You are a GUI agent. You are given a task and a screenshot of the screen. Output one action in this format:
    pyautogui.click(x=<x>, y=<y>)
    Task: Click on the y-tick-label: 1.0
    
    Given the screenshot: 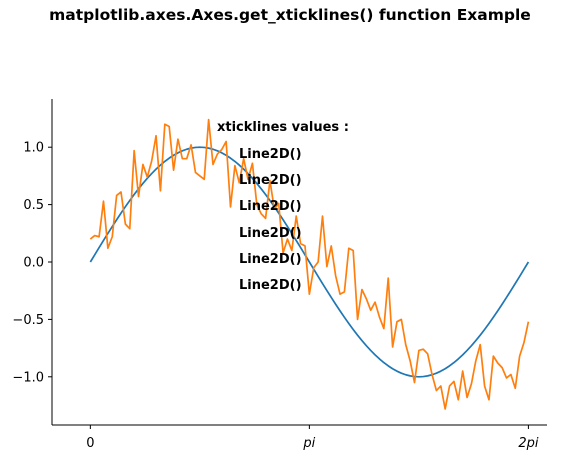 What is the action you would take?
    pyautogui.click(x=33, y=148)
    